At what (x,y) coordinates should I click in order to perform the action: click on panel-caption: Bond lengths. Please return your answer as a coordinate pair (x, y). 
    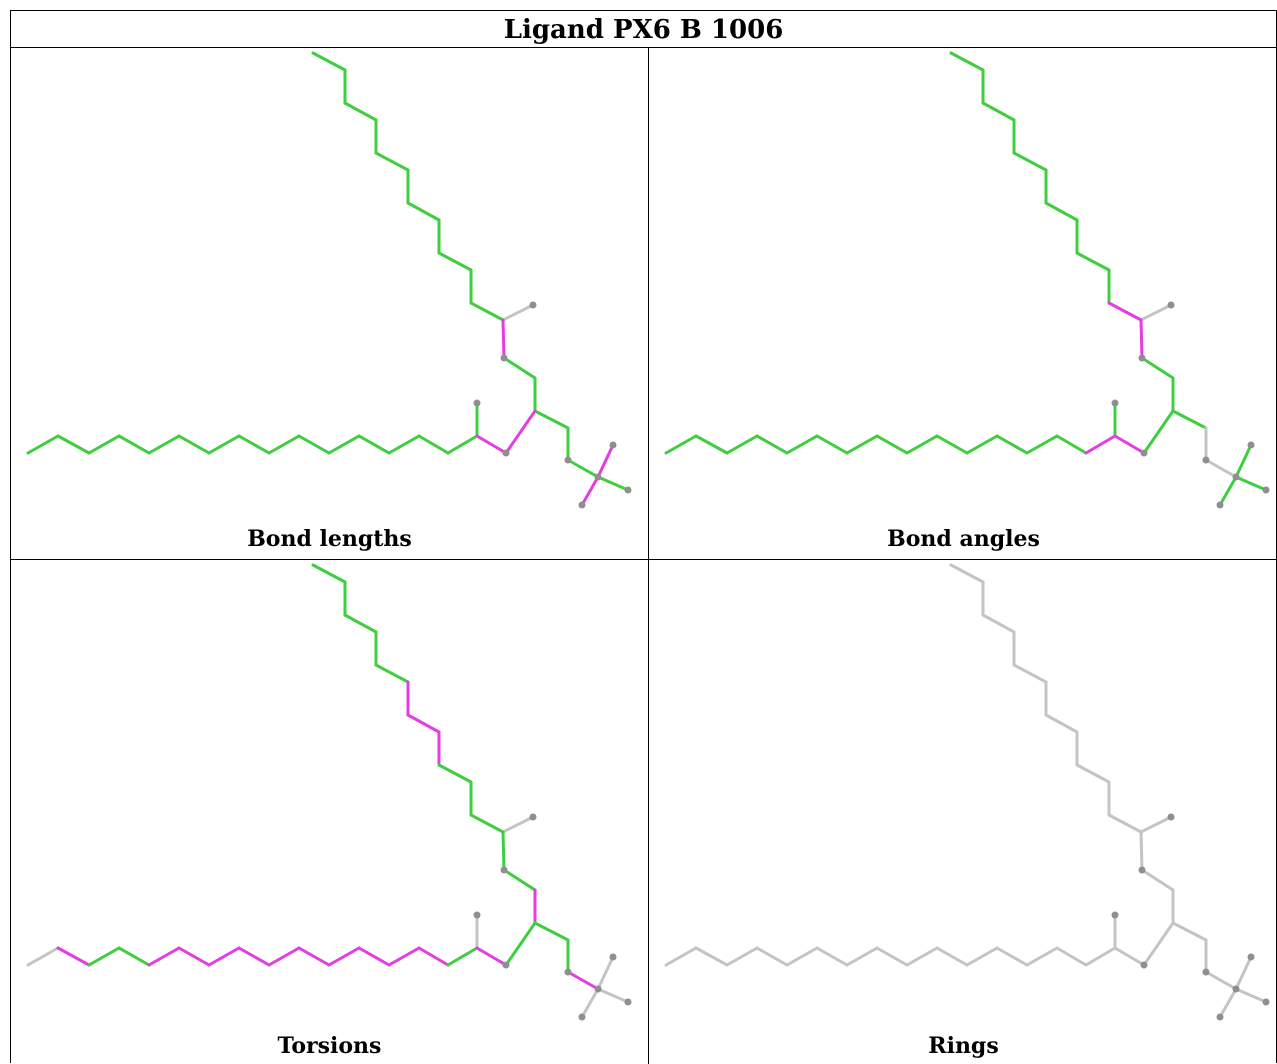
    Looking at the image, I should click on (329, 539).